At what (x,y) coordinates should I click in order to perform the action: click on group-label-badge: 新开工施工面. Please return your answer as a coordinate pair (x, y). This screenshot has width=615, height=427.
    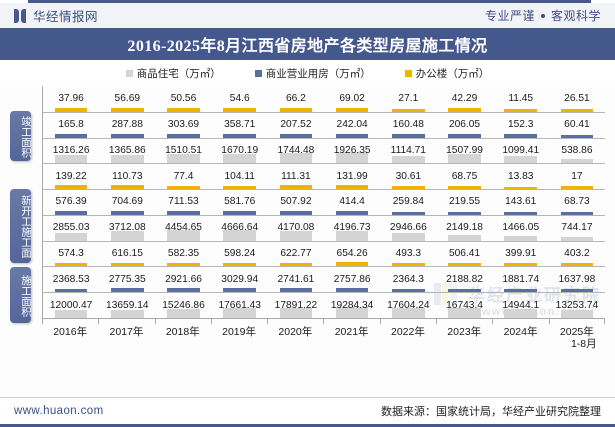
    Looking at the image, I should click on (20, 226).